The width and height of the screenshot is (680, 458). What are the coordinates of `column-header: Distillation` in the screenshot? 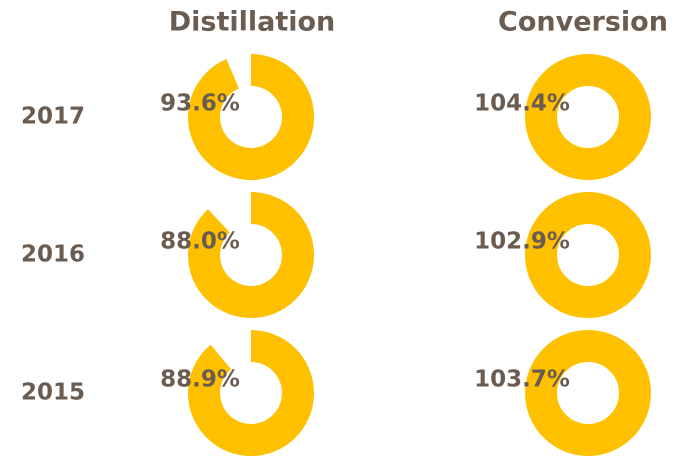 It's located at (252, 22).